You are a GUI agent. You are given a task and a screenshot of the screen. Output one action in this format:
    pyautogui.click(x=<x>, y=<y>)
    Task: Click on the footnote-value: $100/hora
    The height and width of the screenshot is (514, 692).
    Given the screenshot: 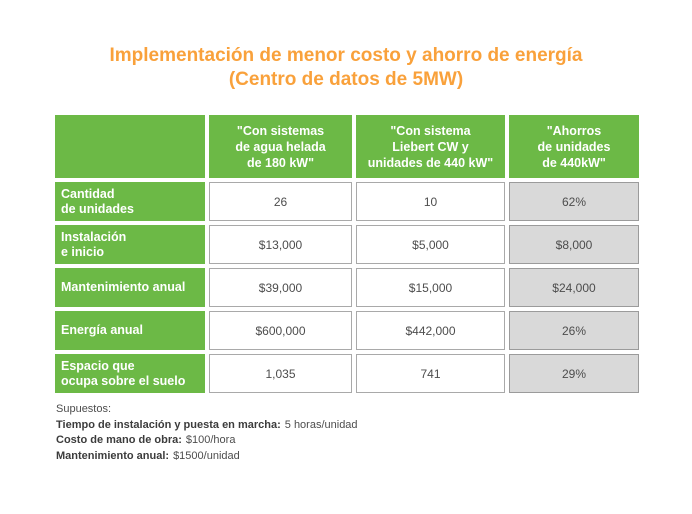 What is the action you would take?
    pyautogui.click(x=210, y=440)
    